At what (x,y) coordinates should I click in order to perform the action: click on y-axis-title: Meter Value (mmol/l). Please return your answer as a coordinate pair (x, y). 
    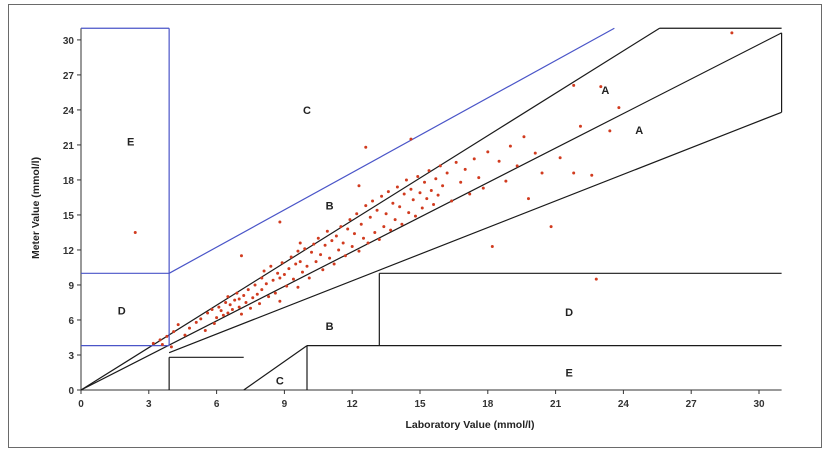
    Looking at the image, I should click on (36, 208).